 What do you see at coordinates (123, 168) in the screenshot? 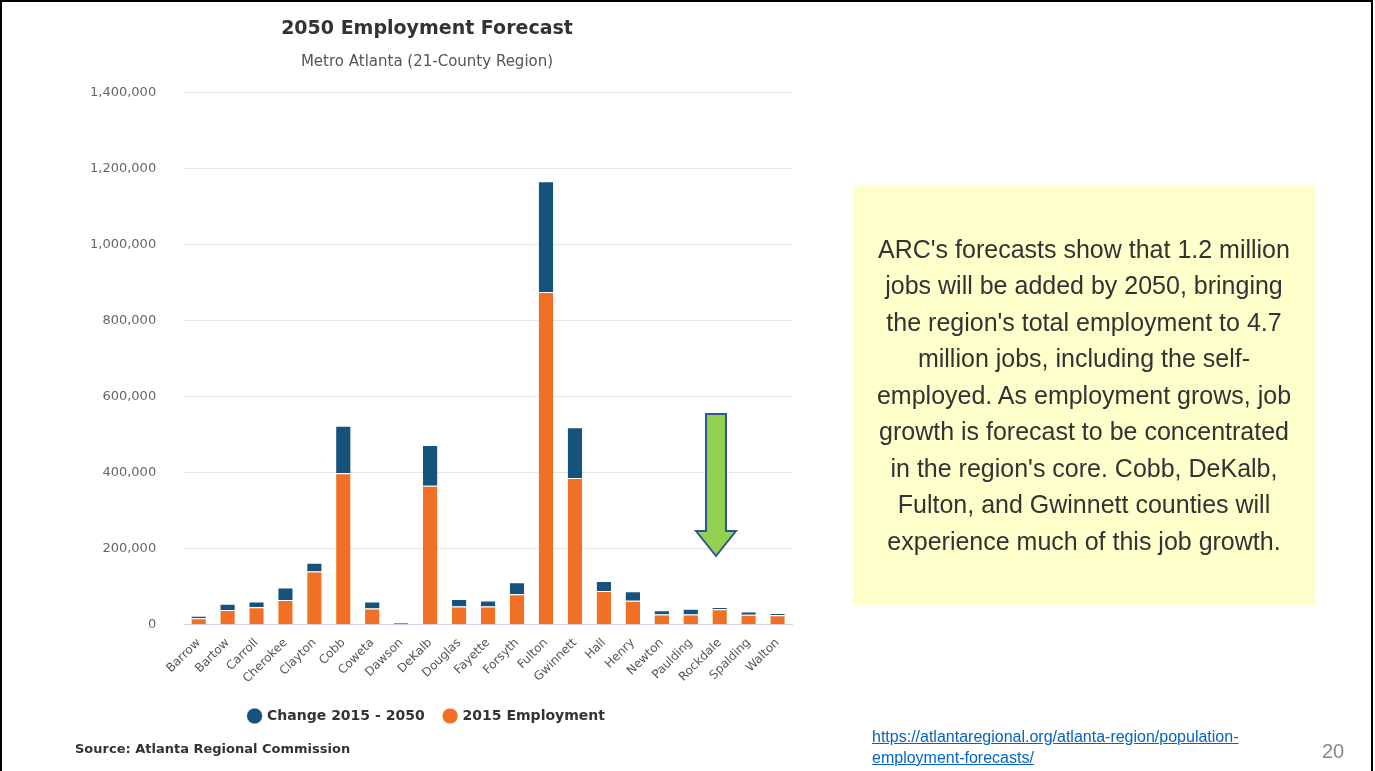
I see `y-tick-label: 1,200,000` at bounding box center [123, 168].